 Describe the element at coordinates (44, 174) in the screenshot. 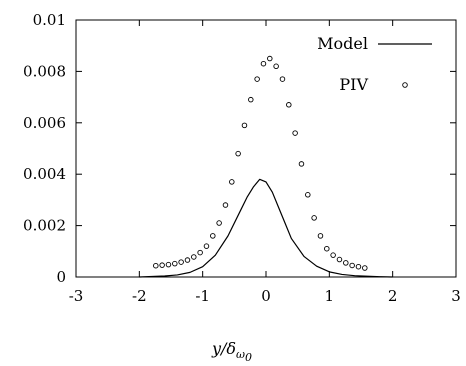

I see `y-tick-label: 0.004` at that location.